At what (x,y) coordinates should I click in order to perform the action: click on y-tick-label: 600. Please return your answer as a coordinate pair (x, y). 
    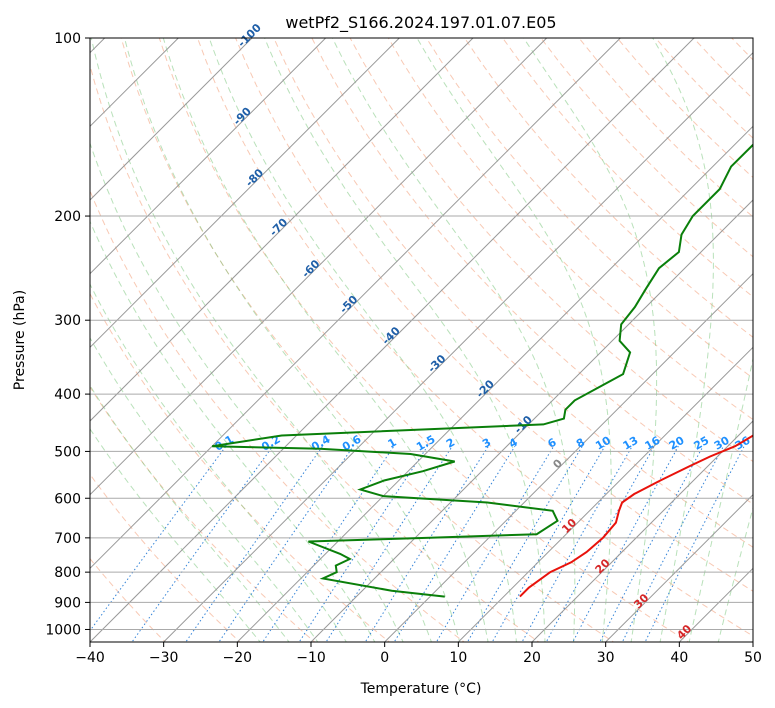
    Looking at the image, I should click on (67, 499).